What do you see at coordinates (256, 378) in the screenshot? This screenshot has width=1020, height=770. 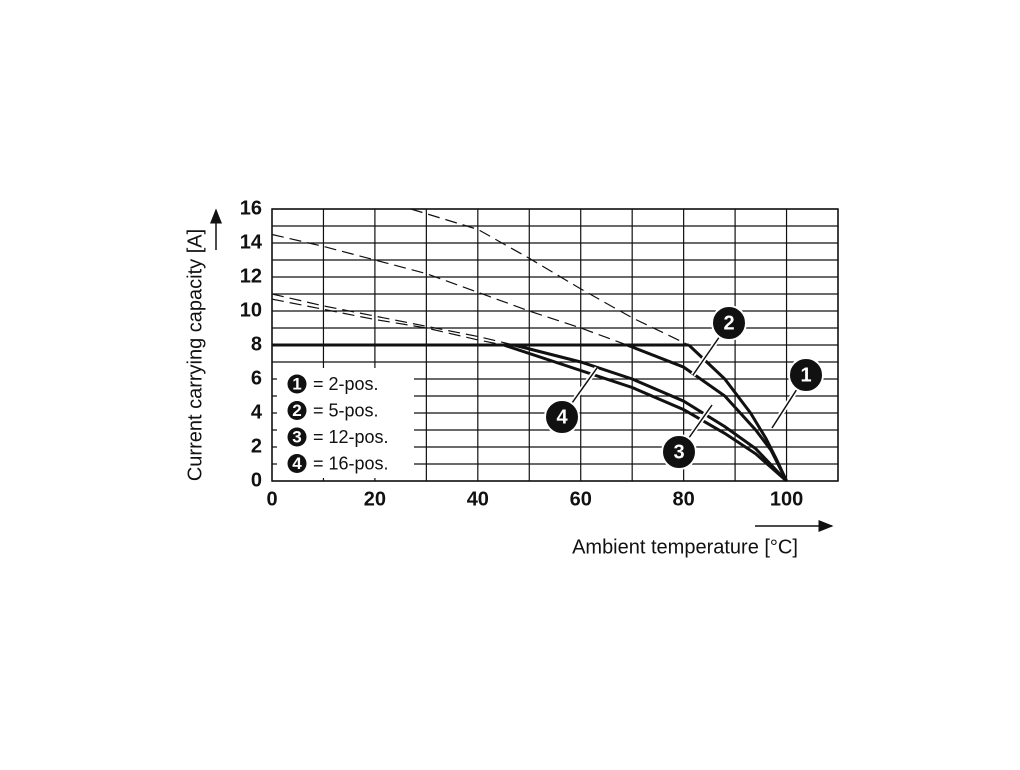 I see `y-tick-label: 6` at bounding box center [256, 378].